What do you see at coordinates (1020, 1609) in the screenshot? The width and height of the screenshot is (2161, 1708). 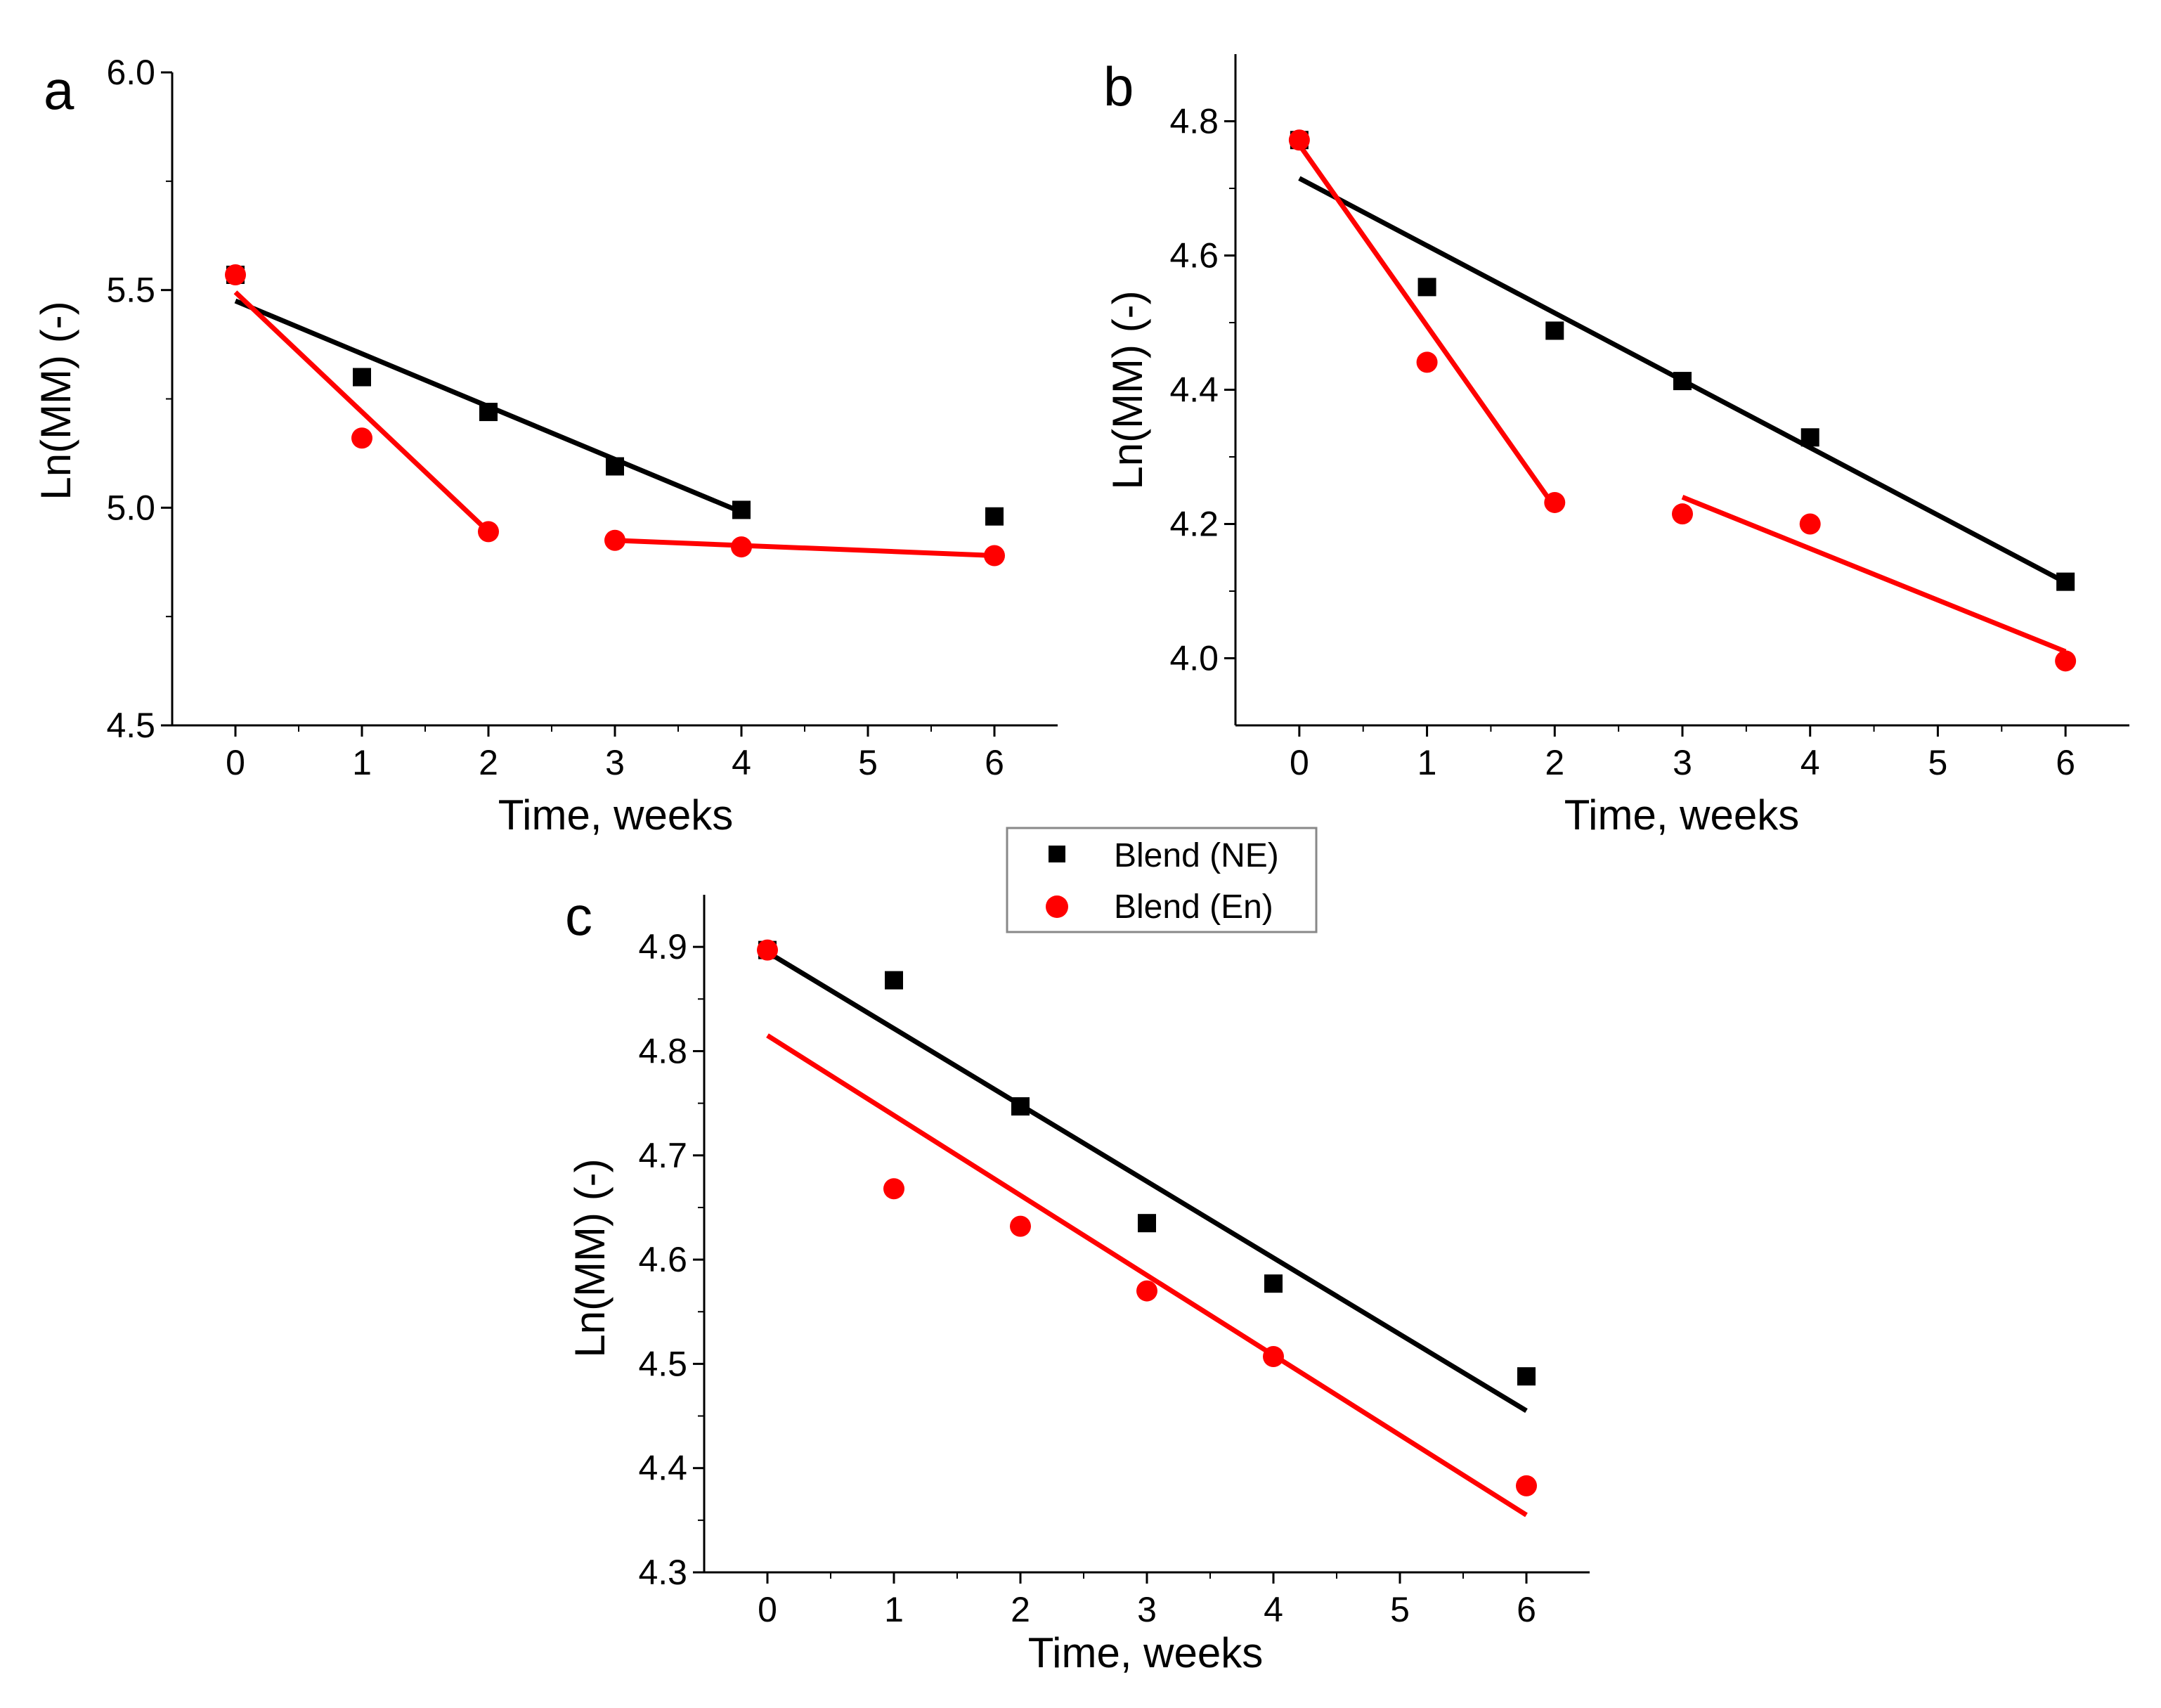 I see `x-tick-label-c: 2` at bounding box center [1020, 1609].